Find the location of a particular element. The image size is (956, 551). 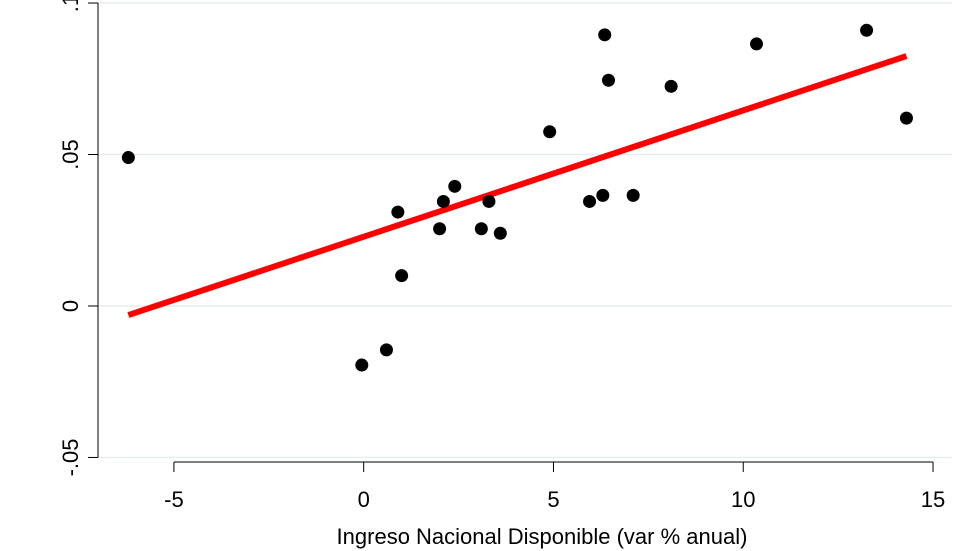

y-tick-label: .1 is located at coordinates (70, 6).